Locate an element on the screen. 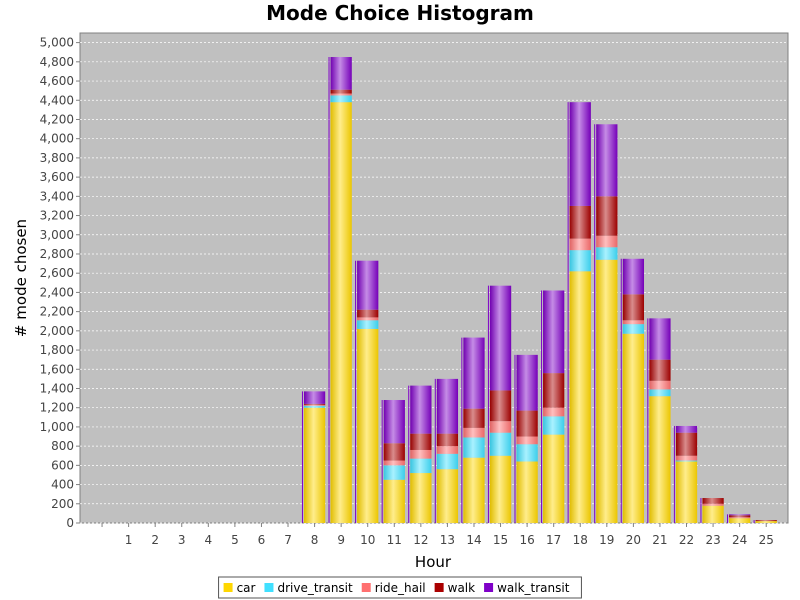 The width and height of the screenshot is (800, 600). y-tick-label: 800 is located at coordinates (62, 446).